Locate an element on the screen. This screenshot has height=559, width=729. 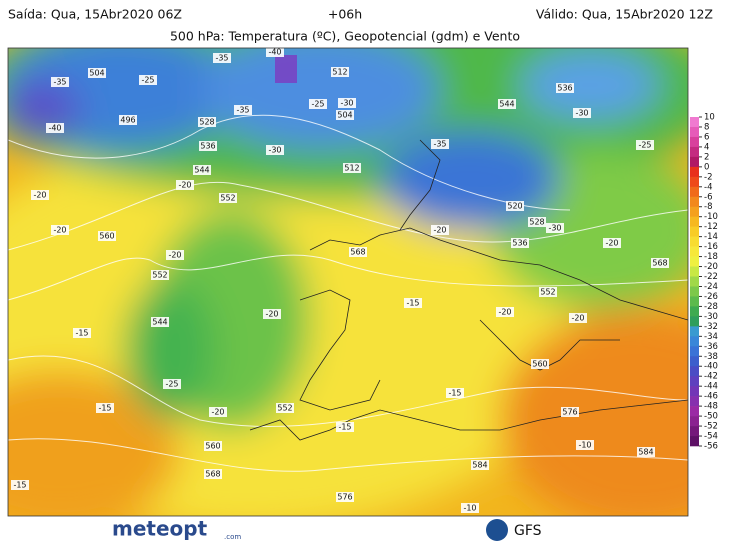
colorbar-label: -38 is located at coordinates (711, 357).